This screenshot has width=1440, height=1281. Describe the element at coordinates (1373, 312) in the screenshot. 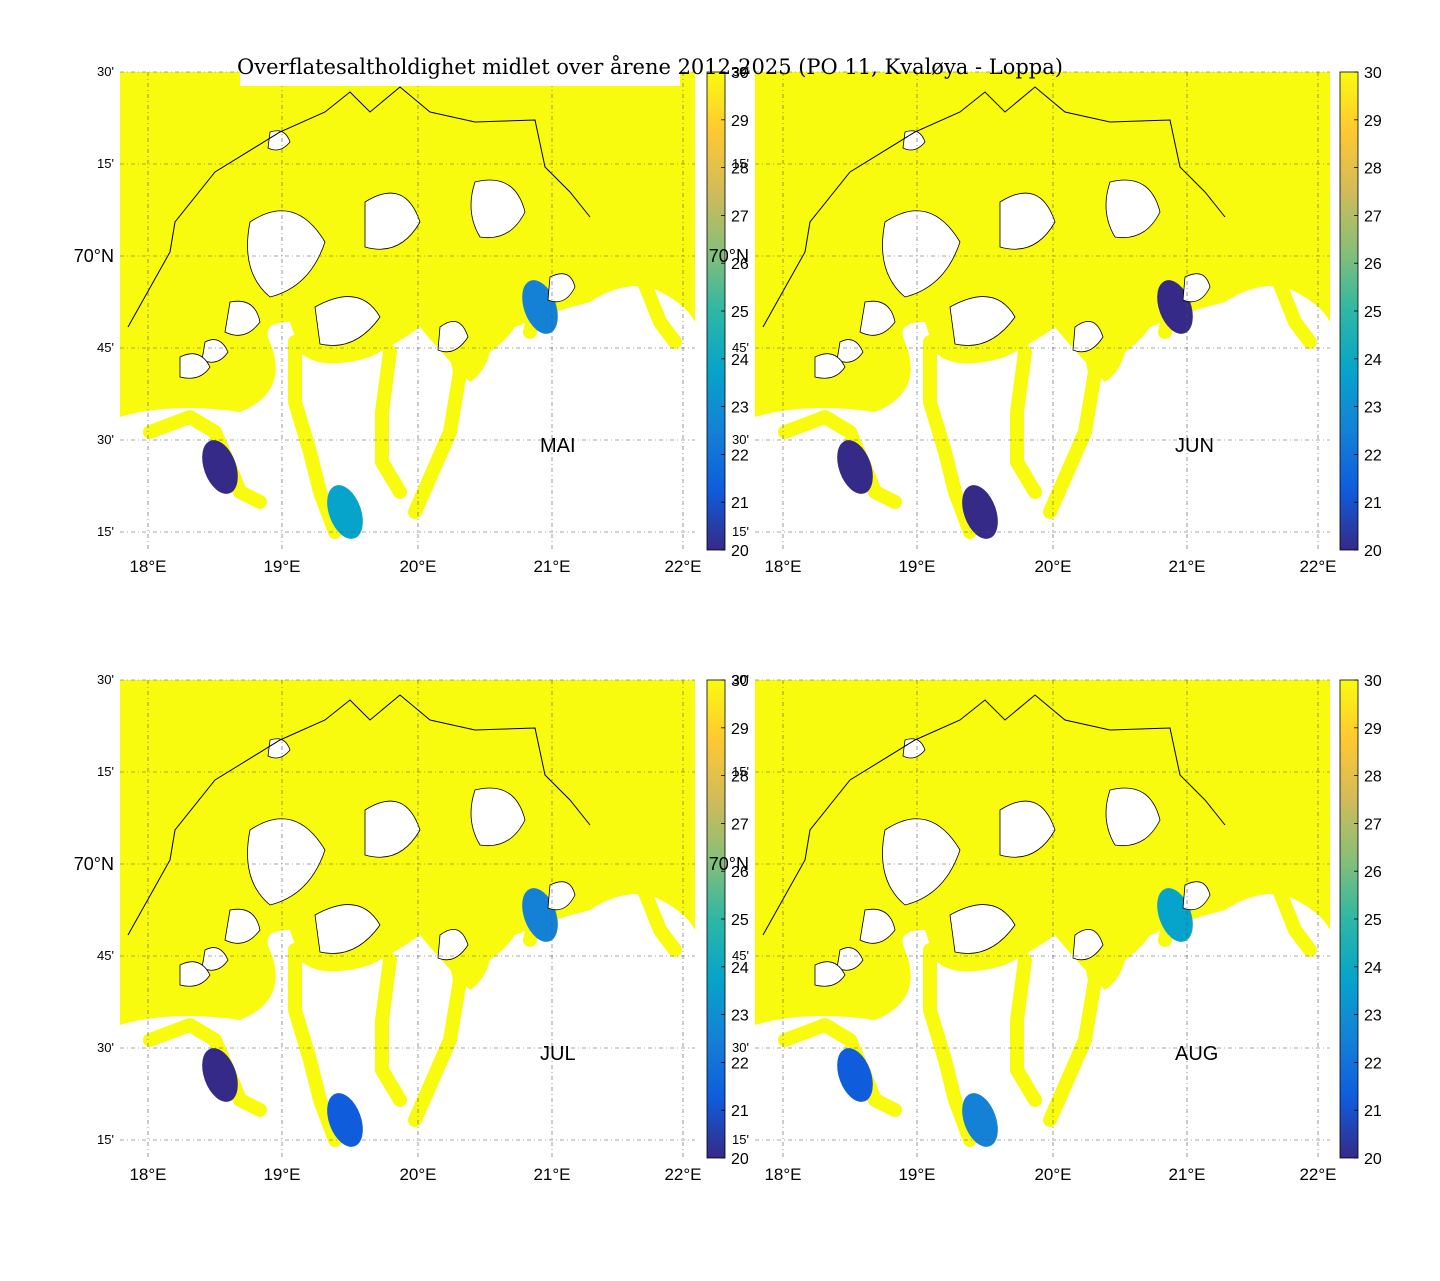

I see `colorbar-tick-label: 25` at that location.